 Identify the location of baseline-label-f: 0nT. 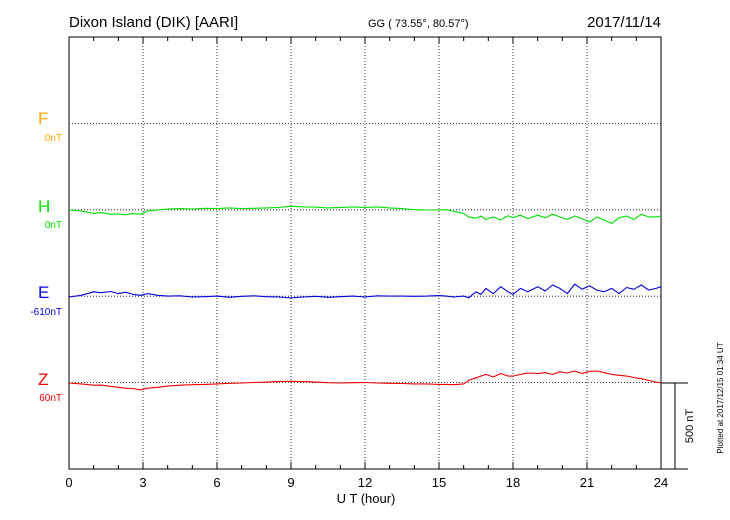
(53, 138).